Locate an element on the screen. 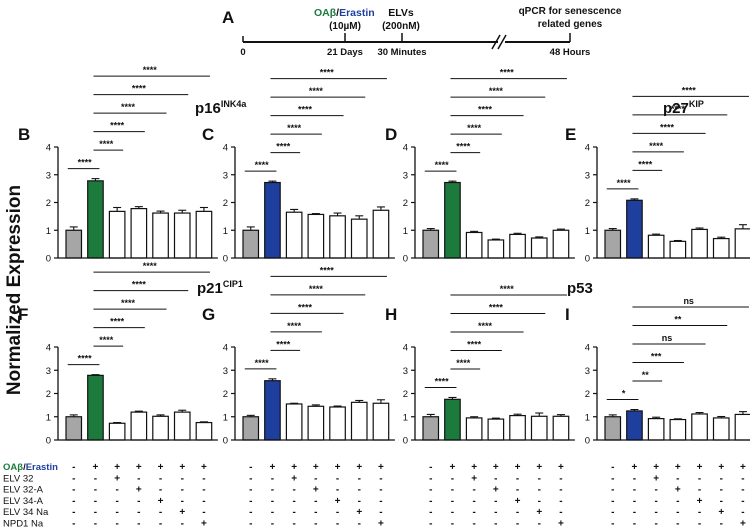 Image resolution: width=750 pixels, height=530 pixels. timeline-panel-letter: A is located at coordinates (228, 17).